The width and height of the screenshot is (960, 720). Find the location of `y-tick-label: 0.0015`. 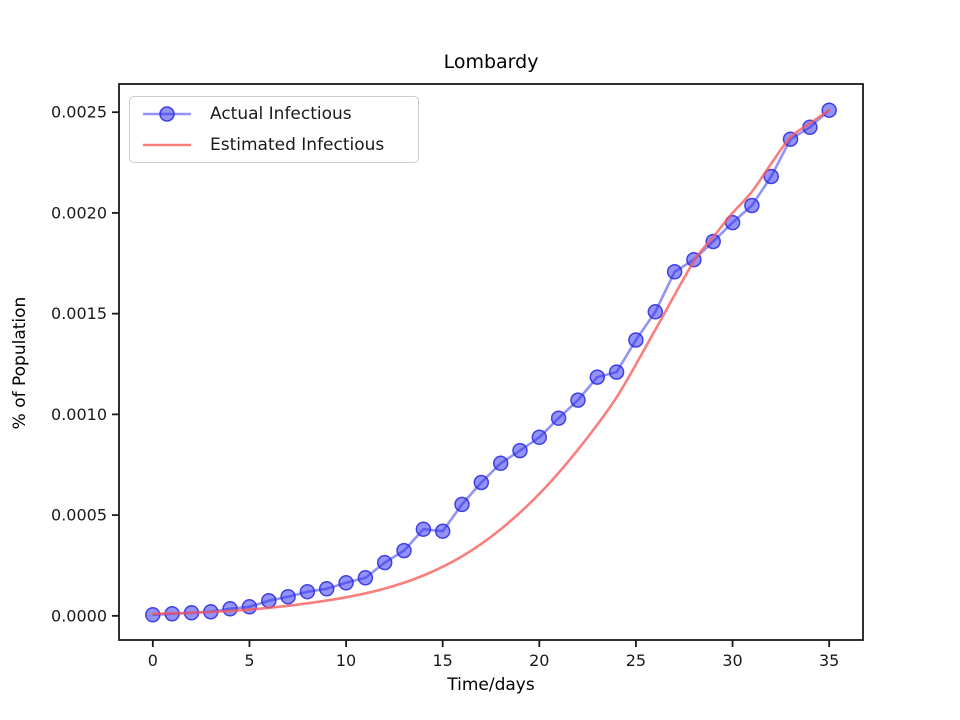

y-tick-label: 0.0015 is located at coordinates (79, 313).